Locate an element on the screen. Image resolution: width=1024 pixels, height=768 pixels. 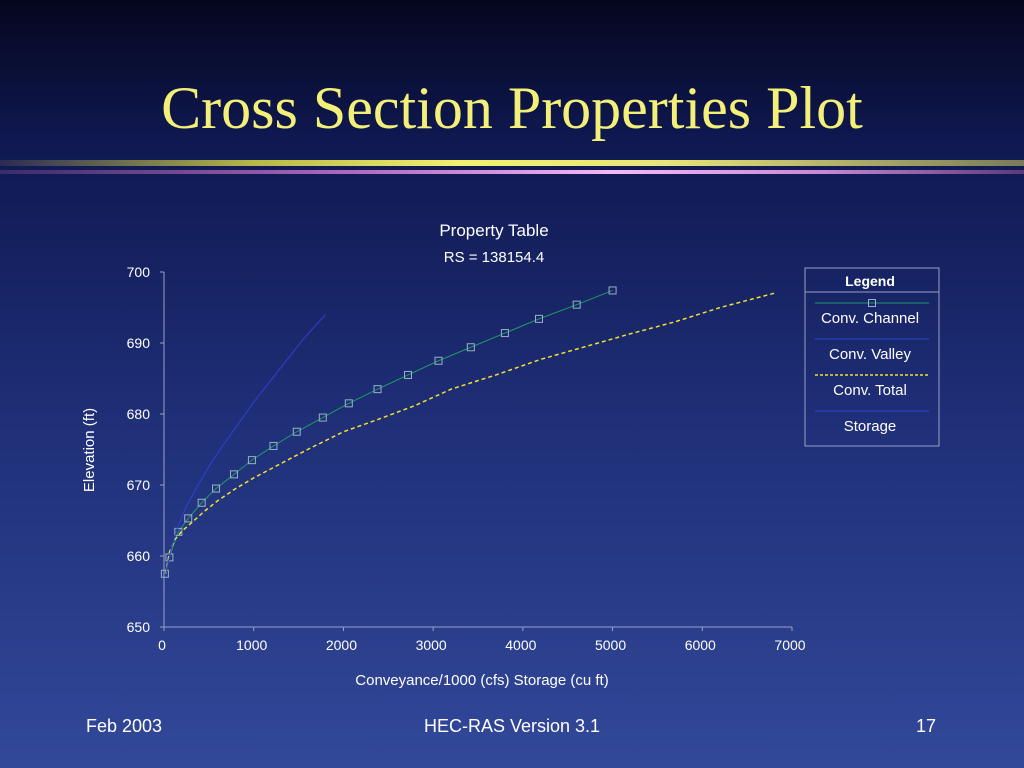
x-tick-label: 0 is located at coordinates (162, 645).